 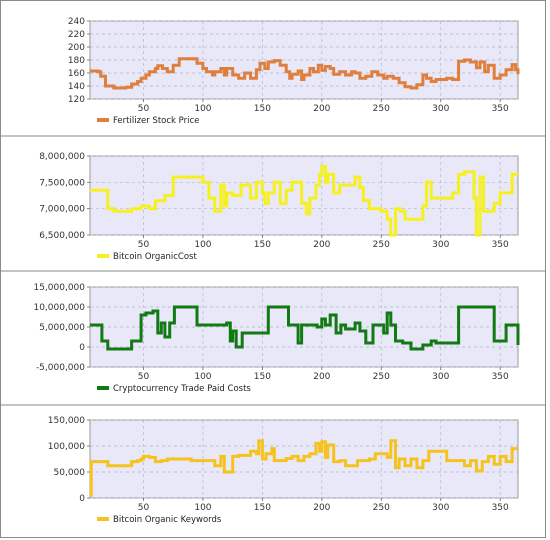 I want to click on y-tick-label: 10,000,000, so click(x=59, y=308).